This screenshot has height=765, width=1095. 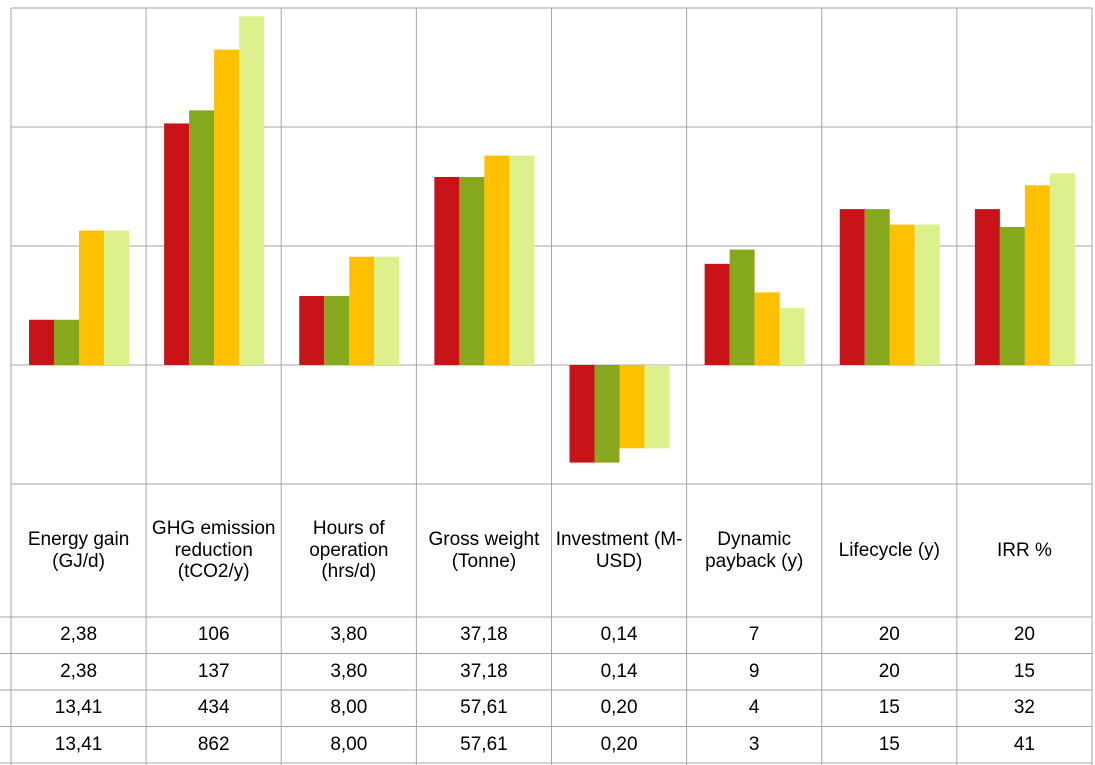 I want to click on table-cell: 137, so click(x=213, y=671).